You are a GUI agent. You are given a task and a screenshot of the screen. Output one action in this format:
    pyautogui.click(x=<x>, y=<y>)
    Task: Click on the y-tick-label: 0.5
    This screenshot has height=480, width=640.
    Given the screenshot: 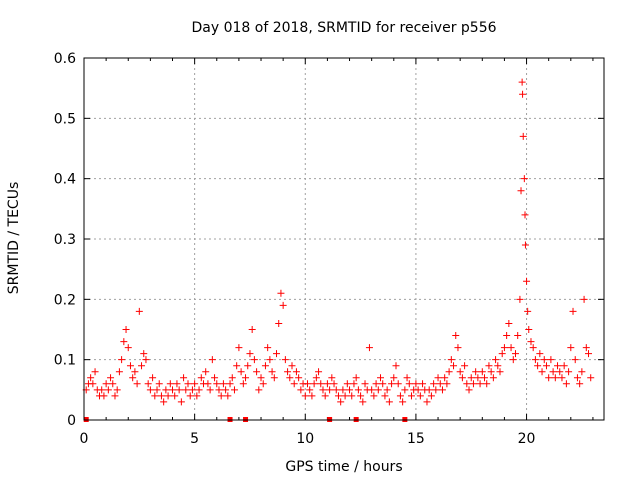 What is the action you would take?
    pyautogui.click(x=65, y=119)
    